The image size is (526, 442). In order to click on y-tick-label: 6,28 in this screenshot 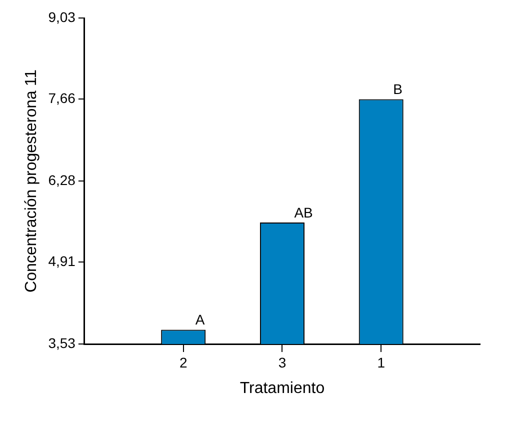, I will do `click(62, 180)`.